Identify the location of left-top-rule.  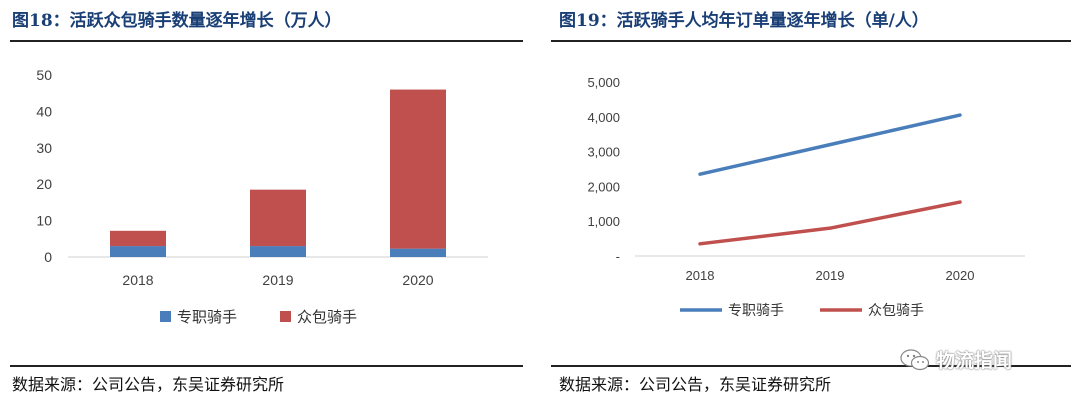
(266, 41).